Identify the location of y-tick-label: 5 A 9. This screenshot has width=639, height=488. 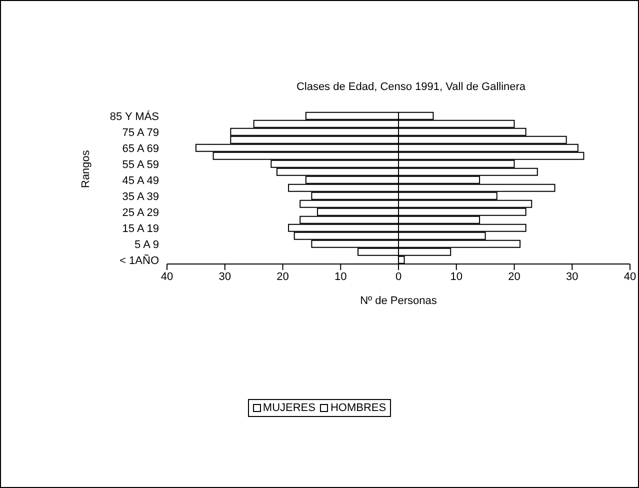
(146, 244).